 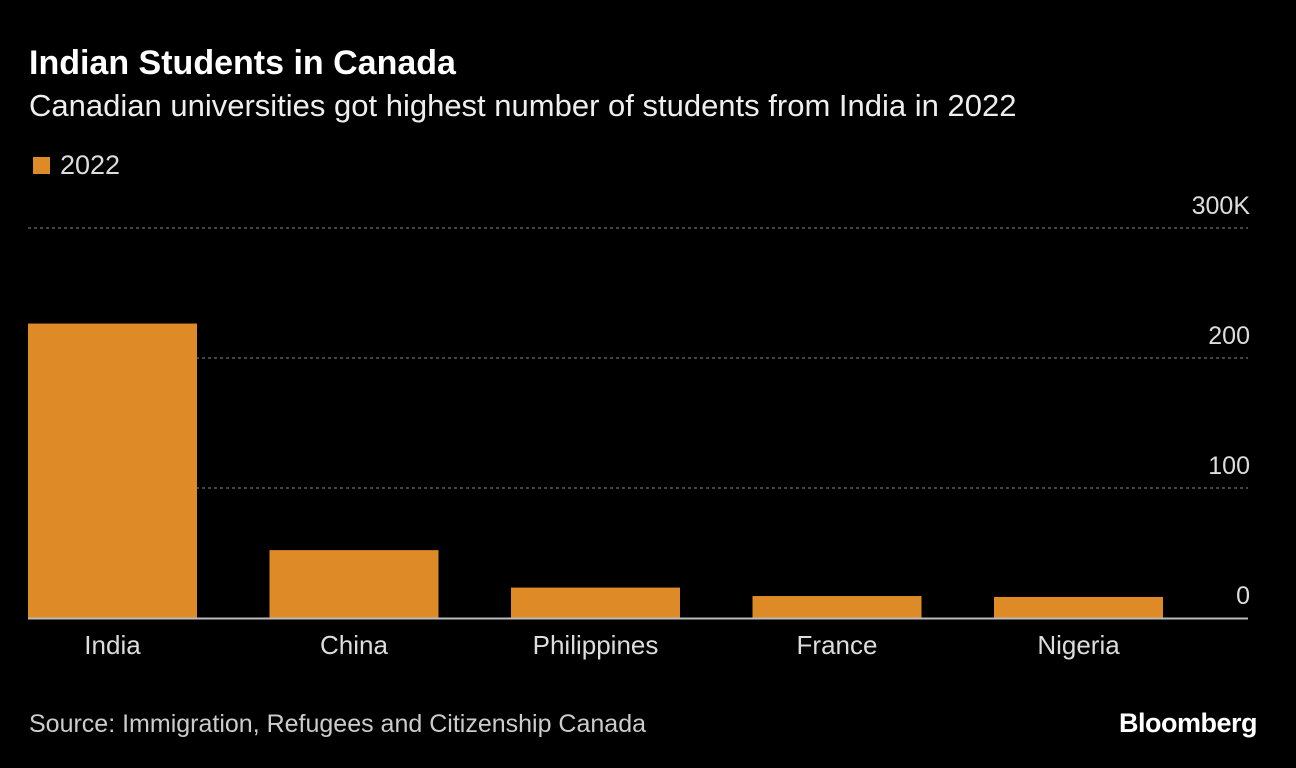 I want to click on bar-china, so click(x=354, y=584).